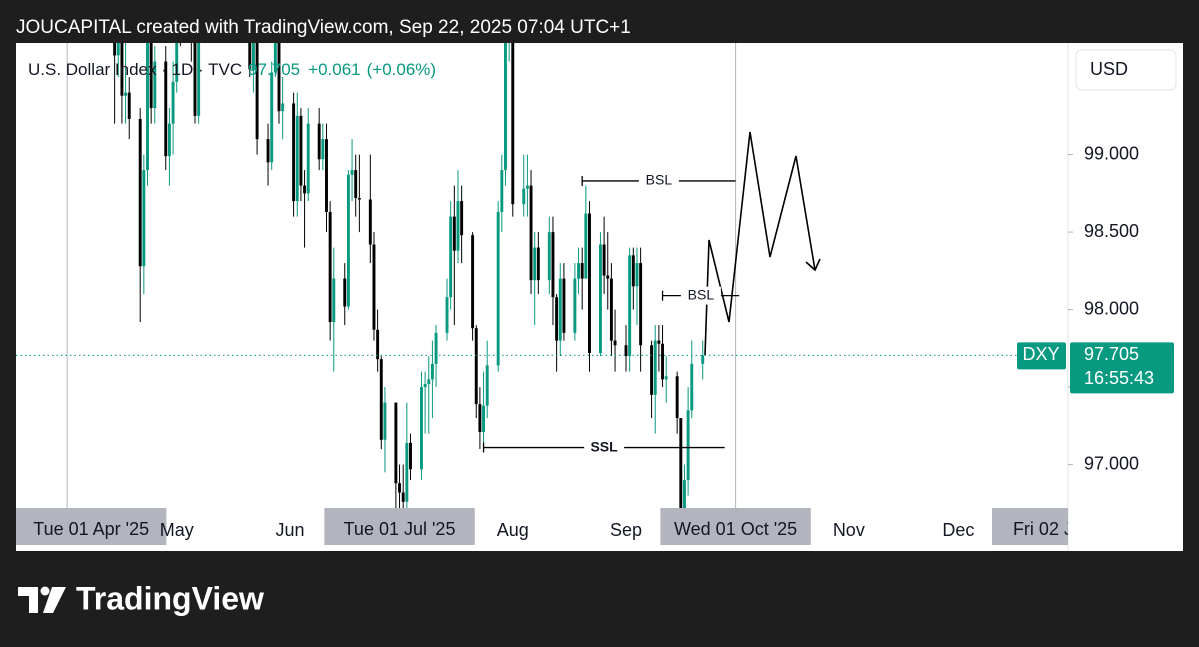  What do you see at coordinates (289, 530) in the screenshot?
I see `x-tick-label: Jun` at bounding box center [289, 530].